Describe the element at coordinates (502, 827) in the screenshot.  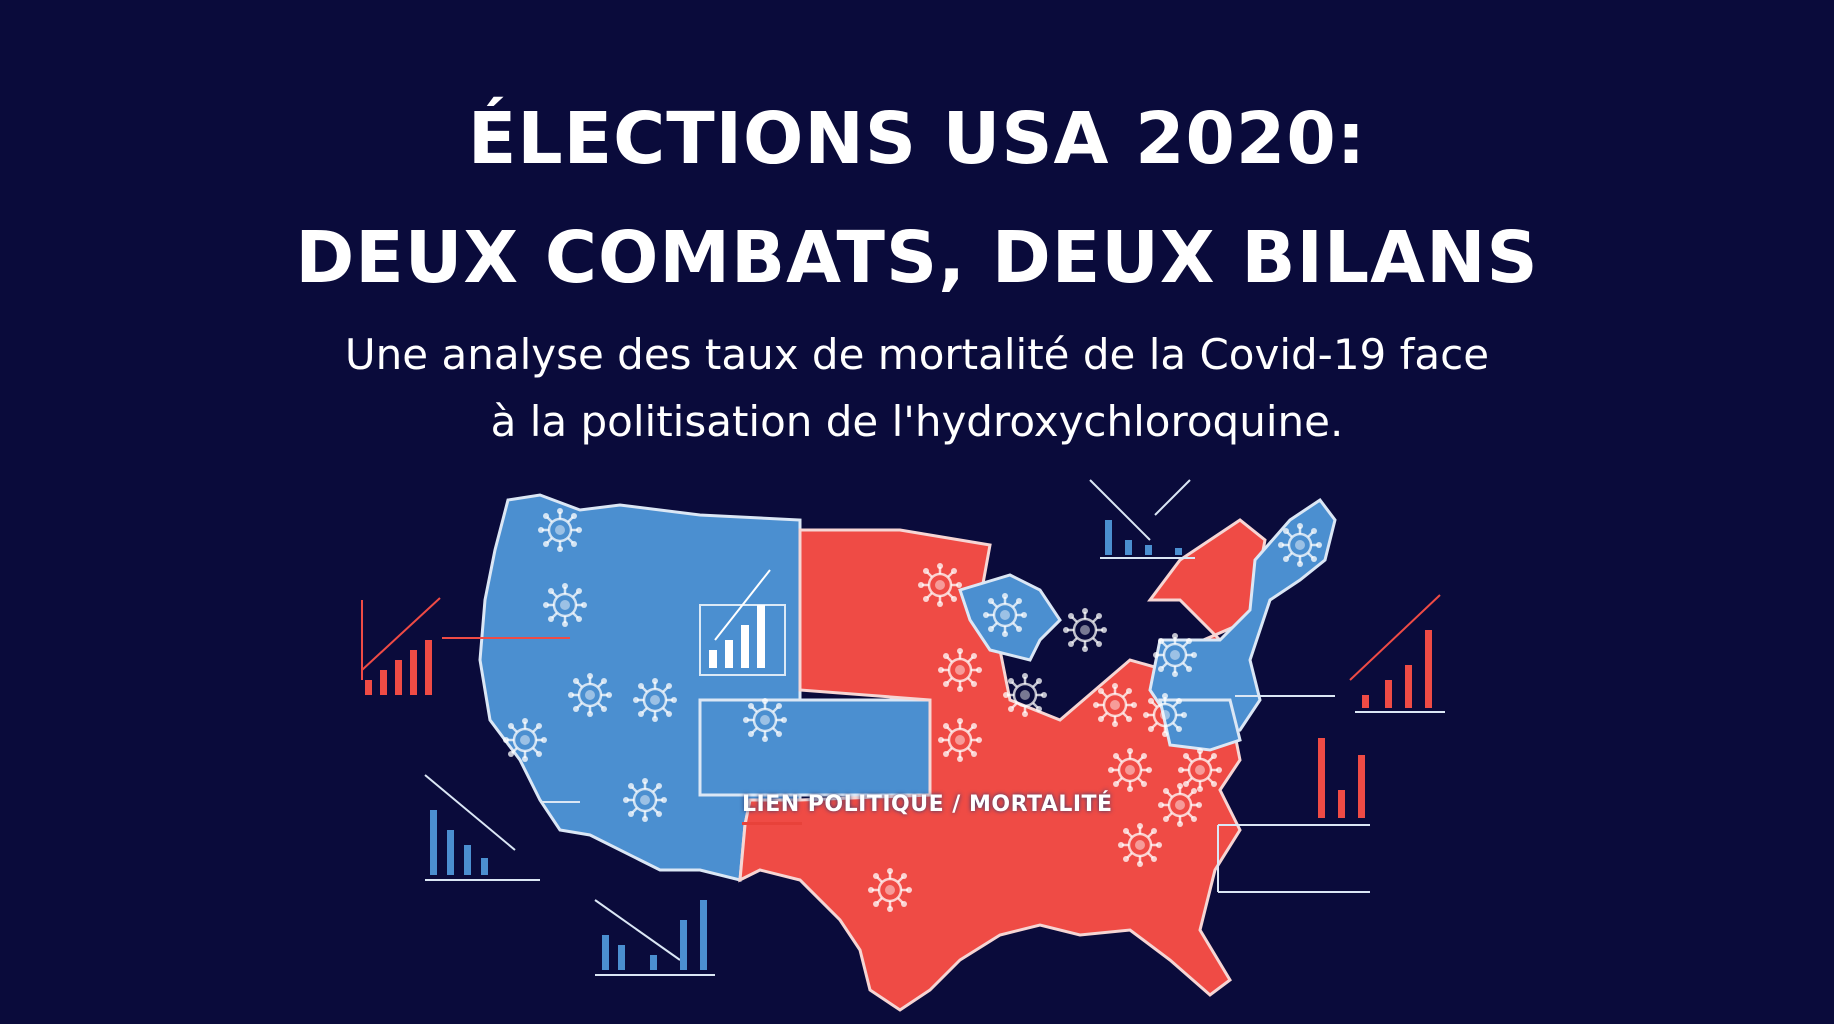
I see `bar-chart-icon-left-bottom` at that location.